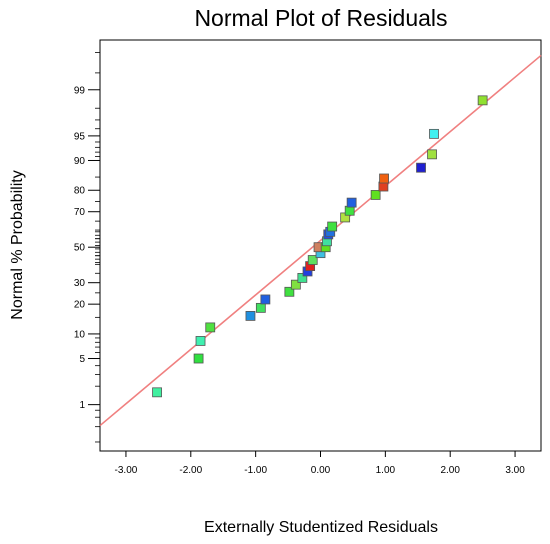 Image resolution: width=550 pixels, height=544 pixels. I want to click on x-tick-label: 1.00, so click(386, 470).